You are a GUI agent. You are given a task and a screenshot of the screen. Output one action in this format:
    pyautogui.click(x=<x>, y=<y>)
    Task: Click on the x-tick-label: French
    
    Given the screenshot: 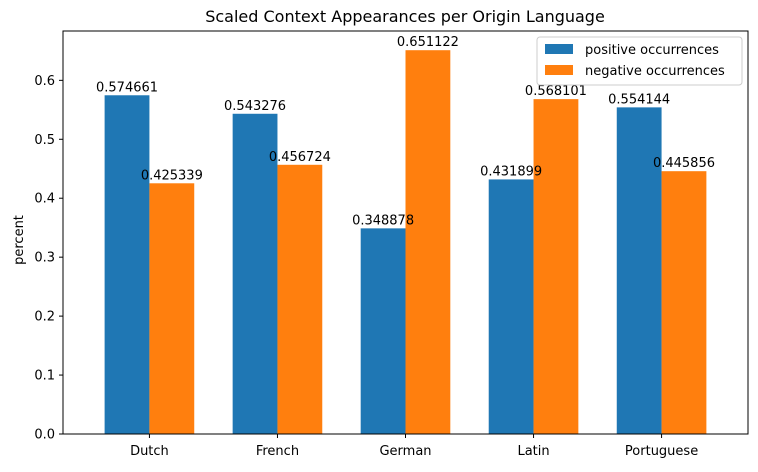 What is the action you would take?
    pyautogui.click(x=277, y=451)
    